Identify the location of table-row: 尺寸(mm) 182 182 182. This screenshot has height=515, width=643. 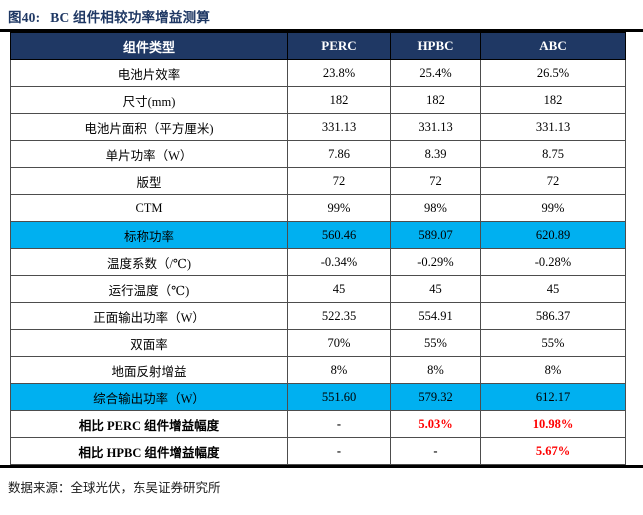
(318, 100).